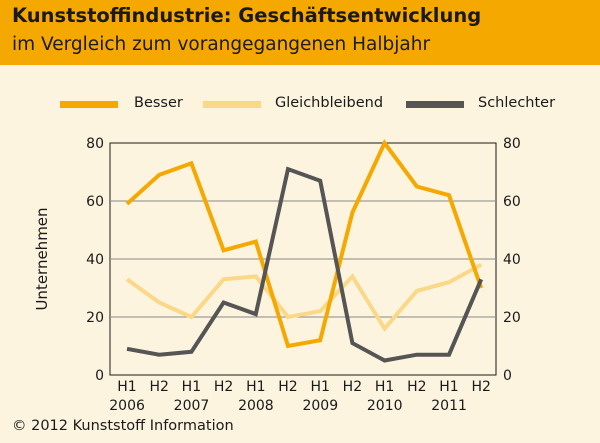 The width and height of the screenshot is (600, 443). I want to click on y-tick-label-left: 80, so click(95, 144).